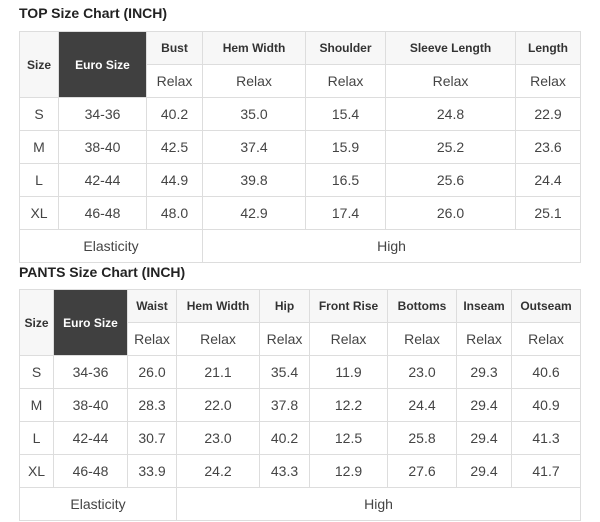  What do you see at coordinates (174, 48) in the screenshot?
I see `column-header: Bust` at bounding box center [174, 48].